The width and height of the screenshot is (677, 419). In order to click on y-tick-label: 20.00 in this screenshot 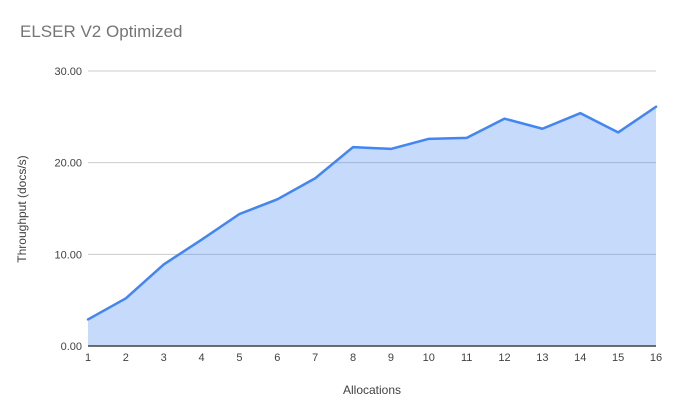, I will do `click(68, 164)`.